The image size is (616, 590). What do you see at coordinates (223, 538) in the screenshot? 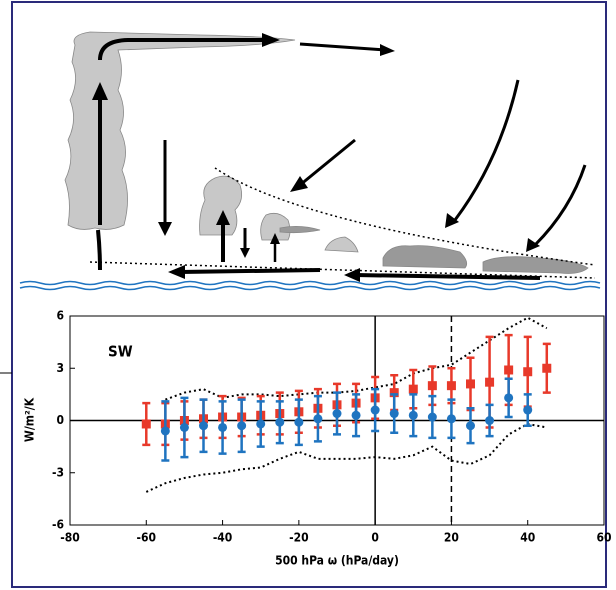
I see `x-tick-label: -40` at bounding box center [223, 538].